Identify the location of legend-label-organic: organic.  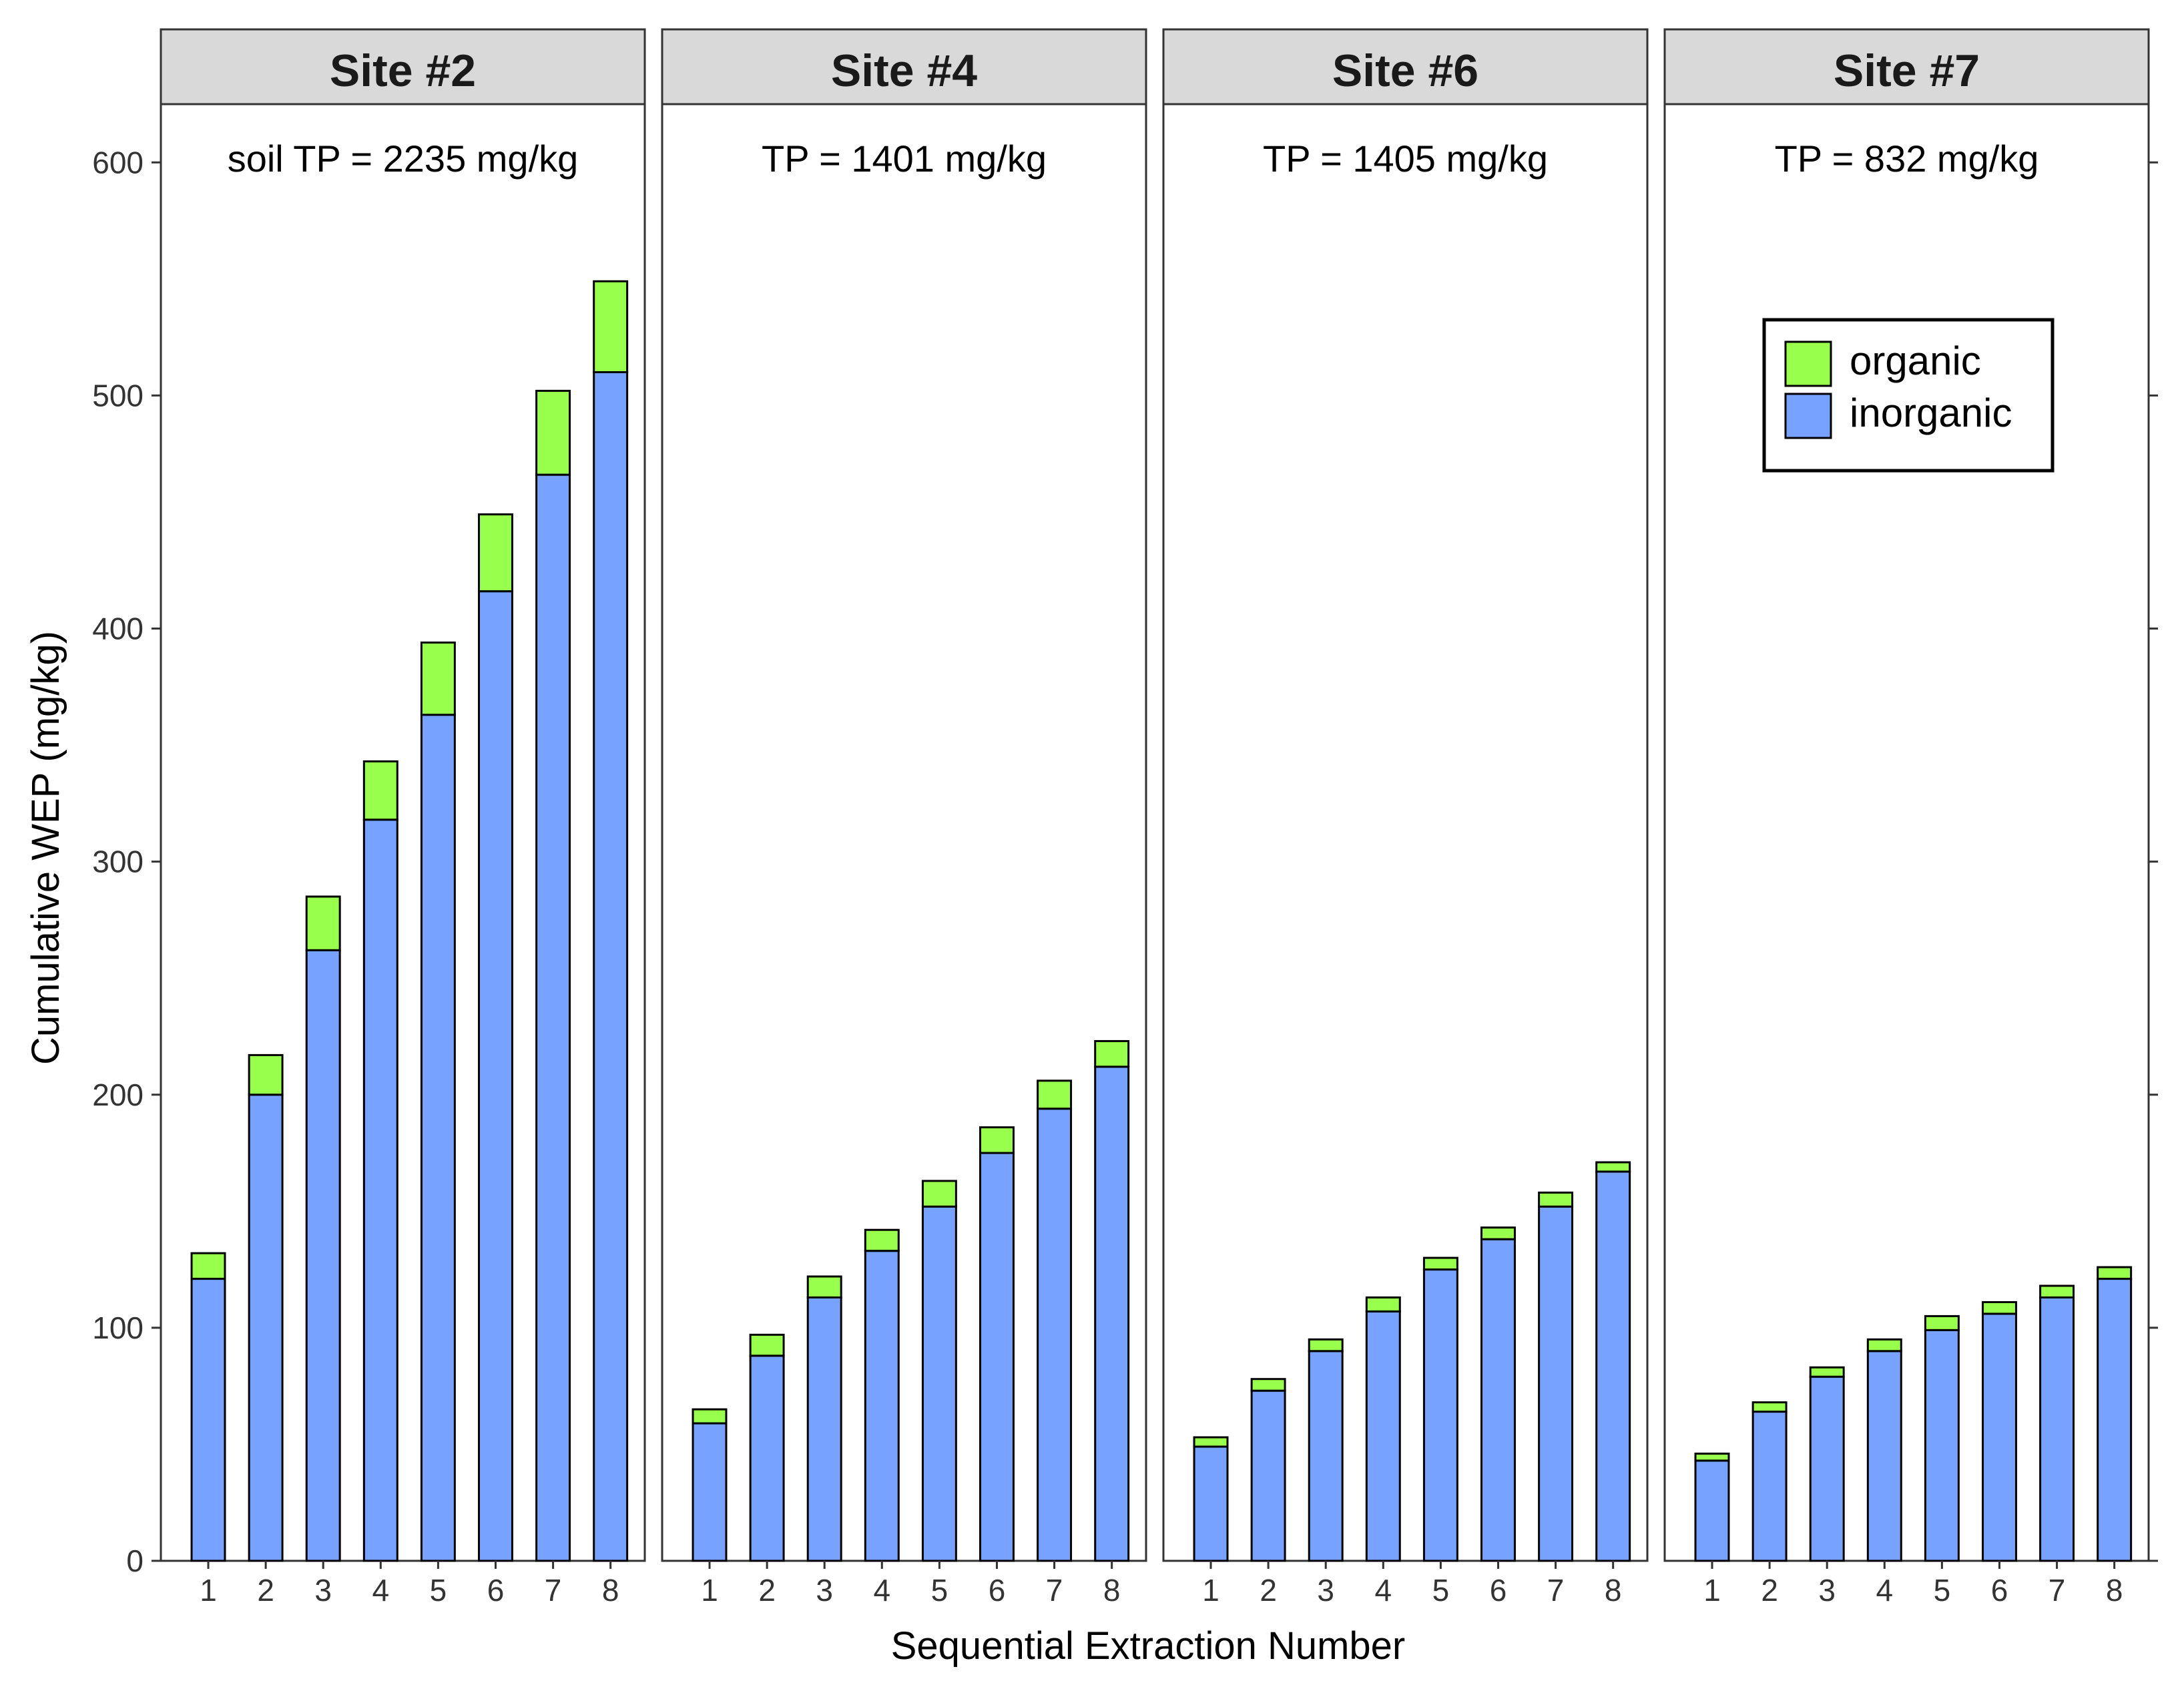
(1916, 360).